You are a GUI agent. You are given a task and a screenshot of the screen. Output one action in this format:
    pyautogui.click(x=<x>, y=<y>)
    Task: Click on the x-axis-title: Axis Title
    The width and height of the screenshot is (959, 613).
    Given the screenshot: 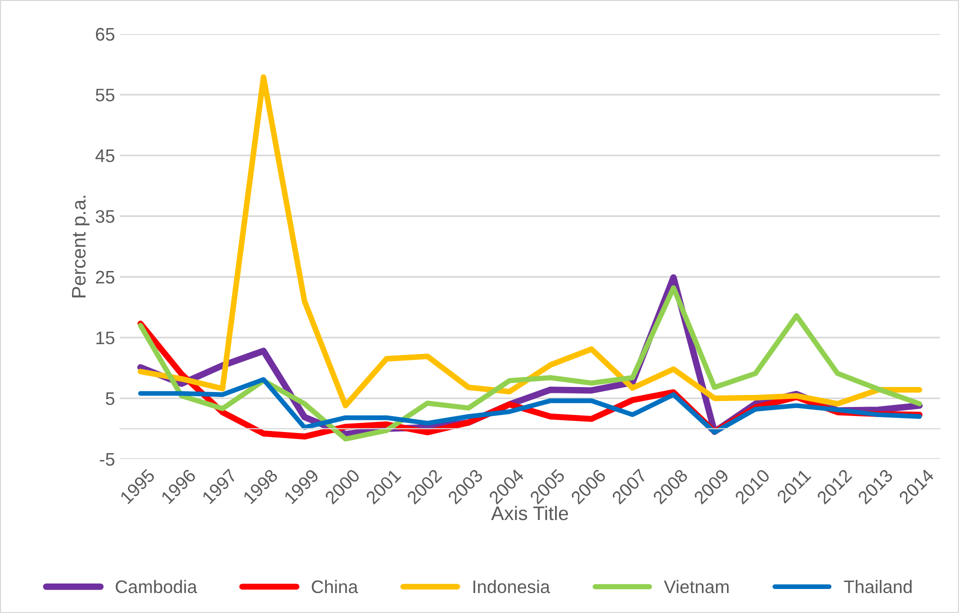 What is the action you would take?
    pyautogui.click(x=529, y=513)
    